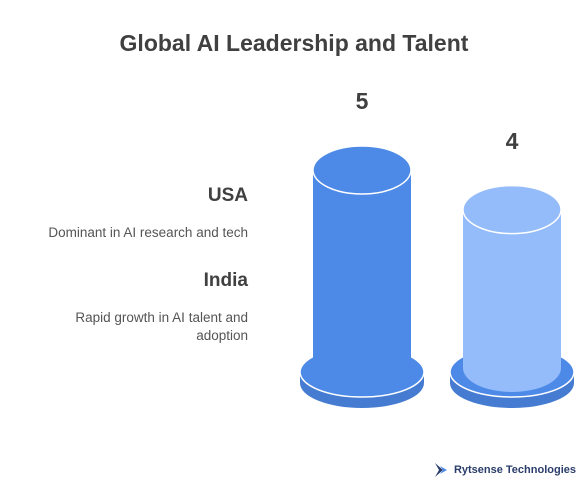 The height and width of the screenshot is (493, 588). What do you see at coordinates (512, 140) in the screenshot?
I see `value-label-india: 4` at bounding box center [512, 140].